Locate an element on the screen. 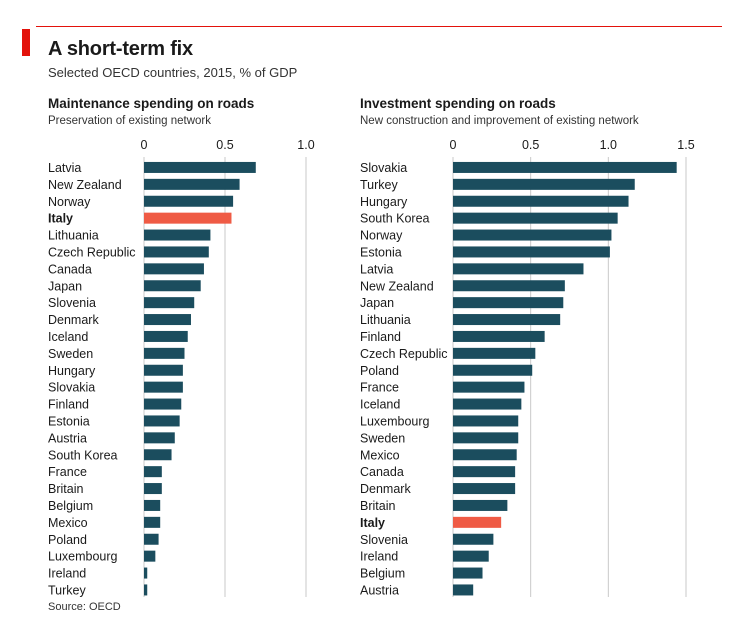 This screenshot has height=630, width=751. maintenance-category-label: Slovenia is located at coordinates (72, 303).